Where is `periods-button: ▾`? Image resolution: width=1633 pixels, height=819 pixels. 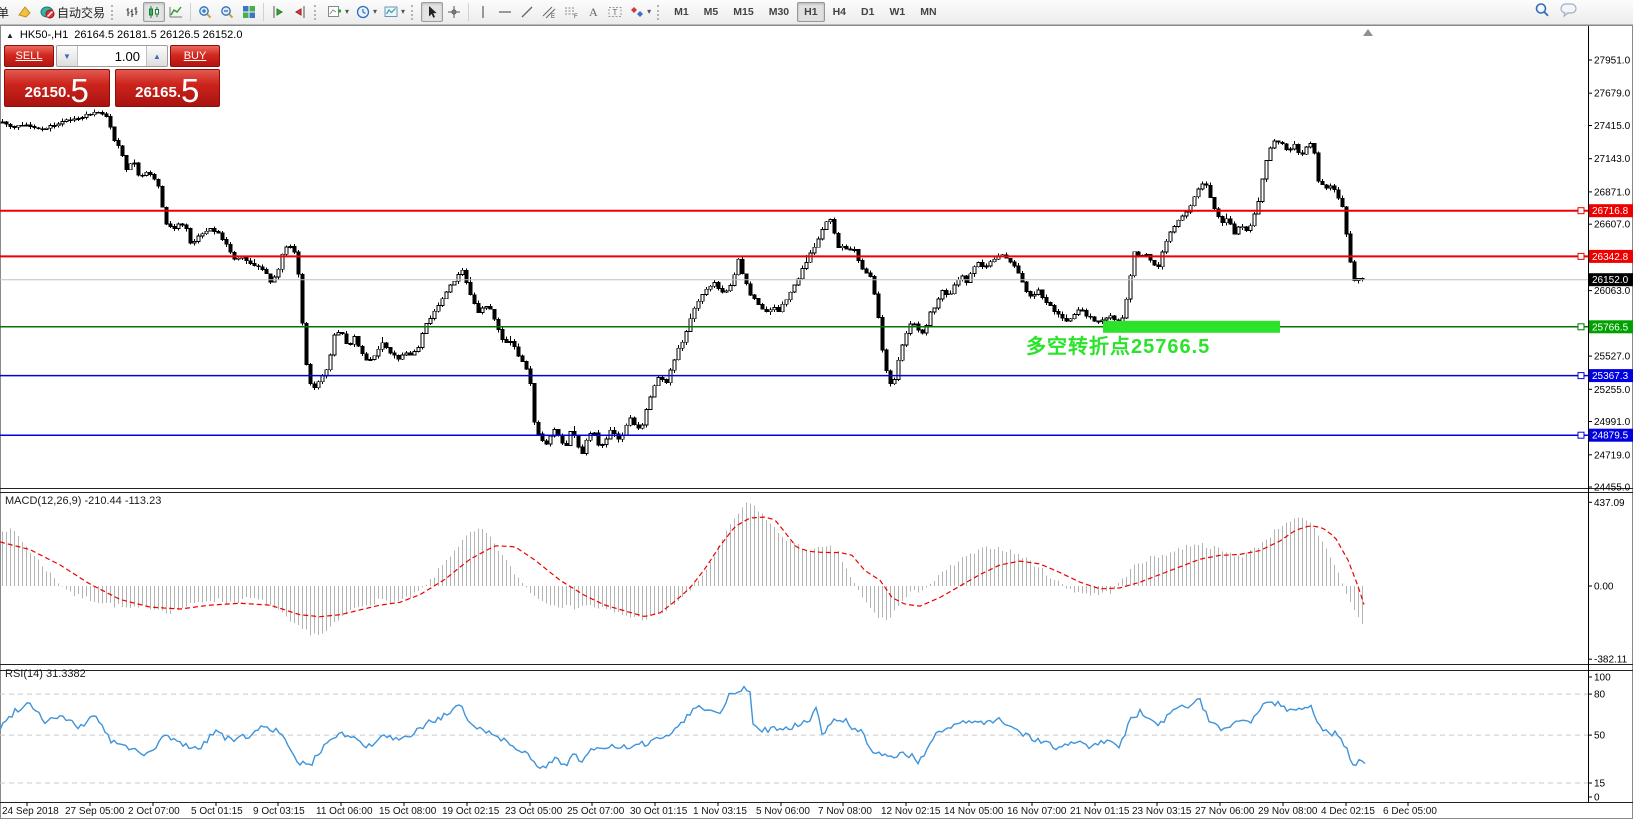 periods-button: ▾ is located at coordinates (366, 12).